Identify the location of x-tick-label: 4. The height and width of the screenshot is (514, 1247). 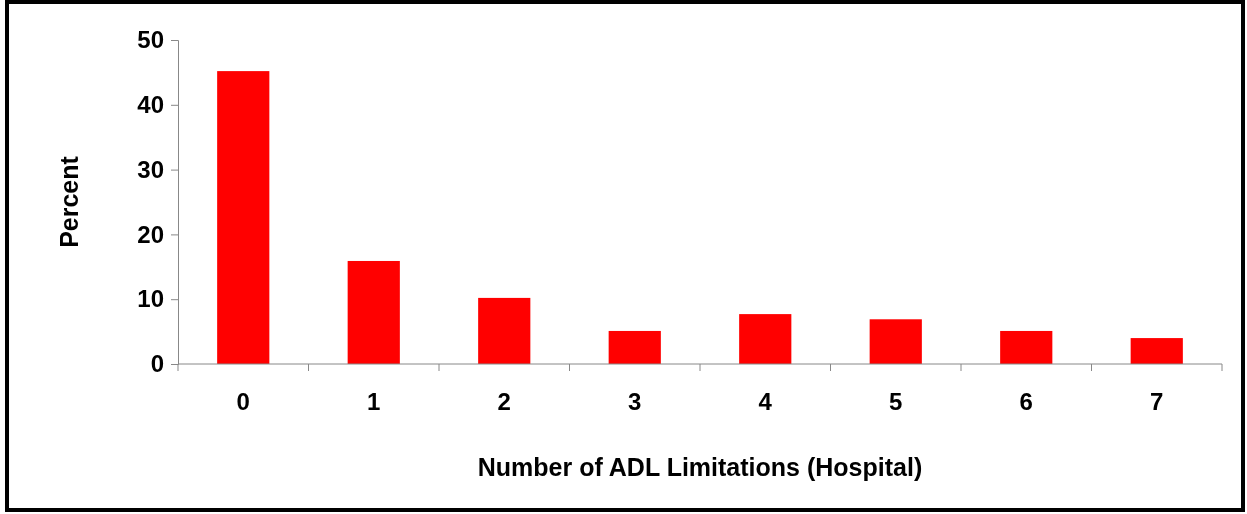
(765, 401).